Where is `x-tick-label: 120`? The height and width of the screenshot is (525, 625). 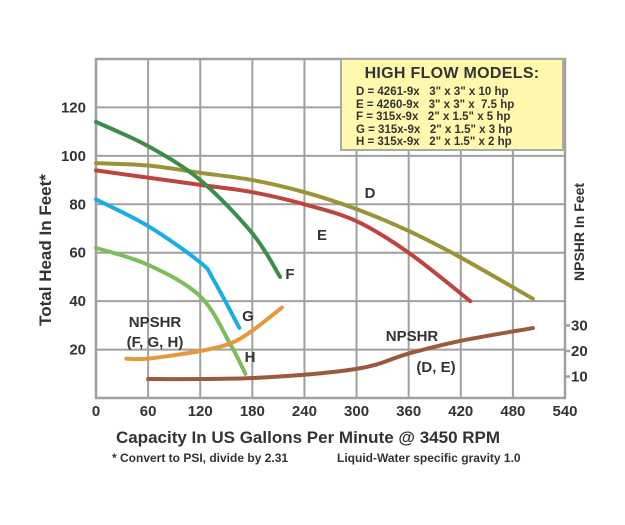
x-tick-label: 120 is located at coordinates (200, 411).